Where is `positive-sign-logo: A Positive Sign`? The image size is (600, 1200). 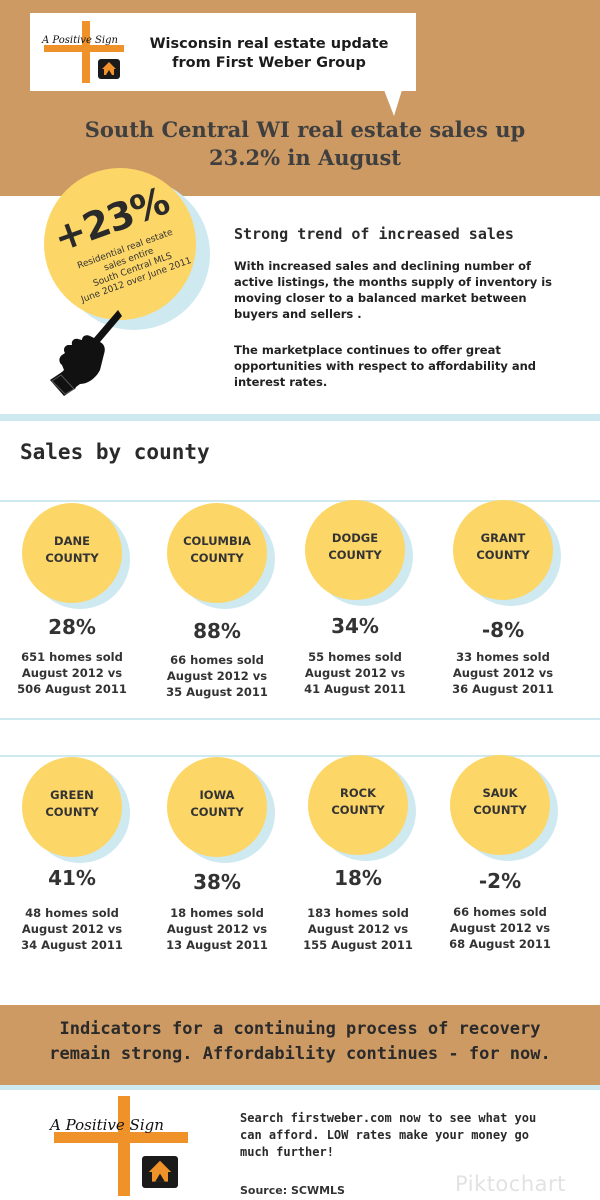
positive-sign-logo: A Positive Sign is located at coordinates (83, 52).